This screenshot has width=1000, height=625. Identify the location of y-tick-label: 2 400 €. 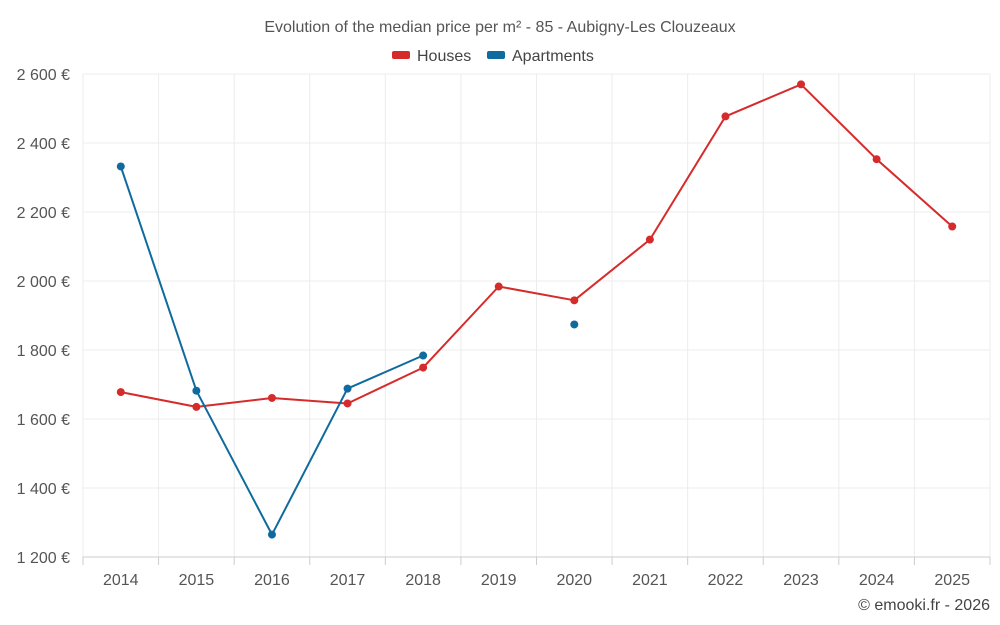
(43, 144).